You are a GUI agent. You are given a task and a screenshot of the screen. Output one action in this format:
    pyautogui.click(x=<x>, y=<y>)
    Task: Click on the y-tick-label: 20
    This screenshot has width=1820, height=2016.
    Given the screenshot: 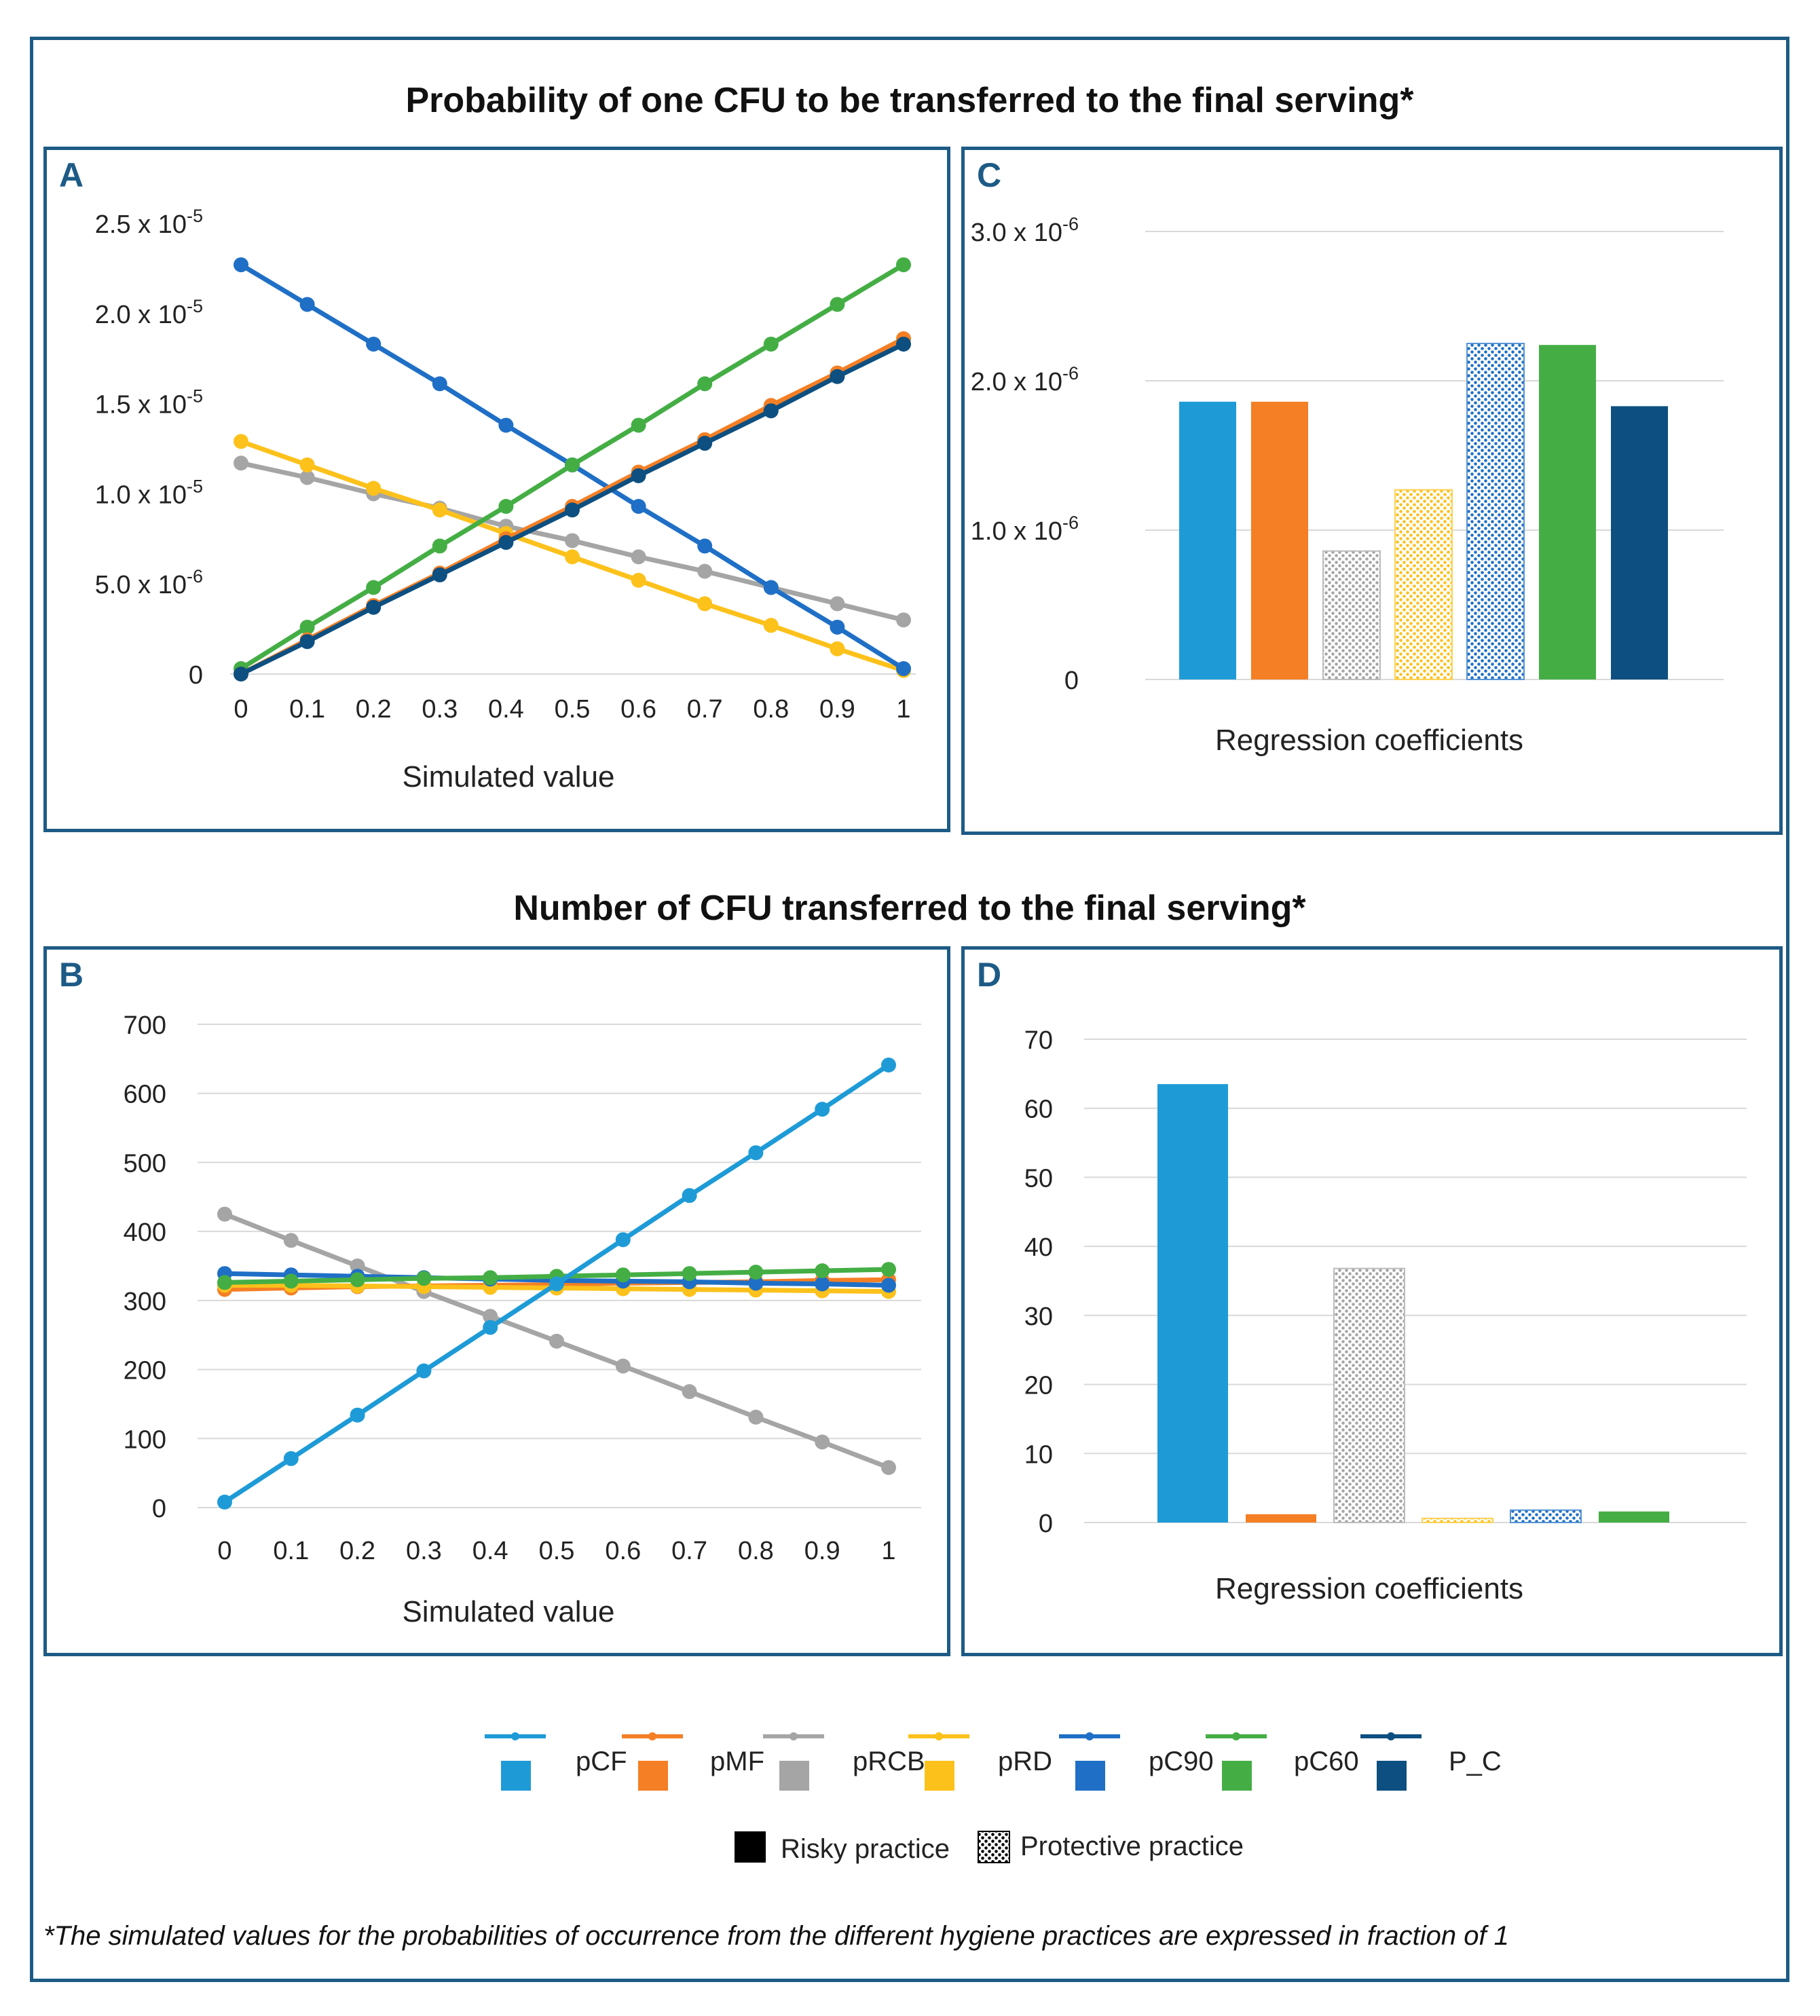 What is the action you would take?
    pyautogui.click(x=1038, y=1386)
    